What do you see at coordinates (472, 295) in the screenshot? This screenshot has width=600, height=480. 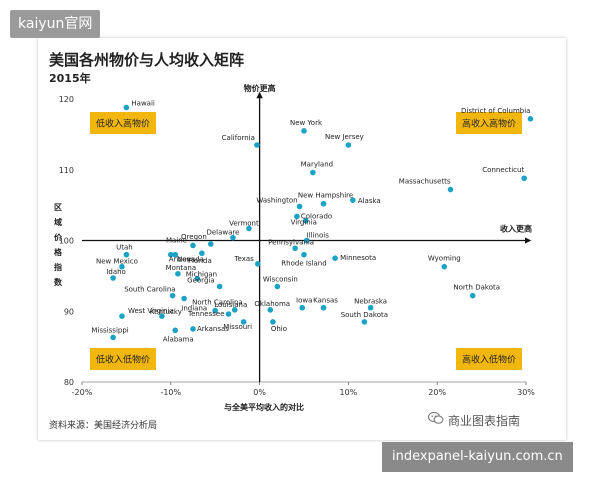 I see `point-north-dakota` at bounding box center [472, 295].